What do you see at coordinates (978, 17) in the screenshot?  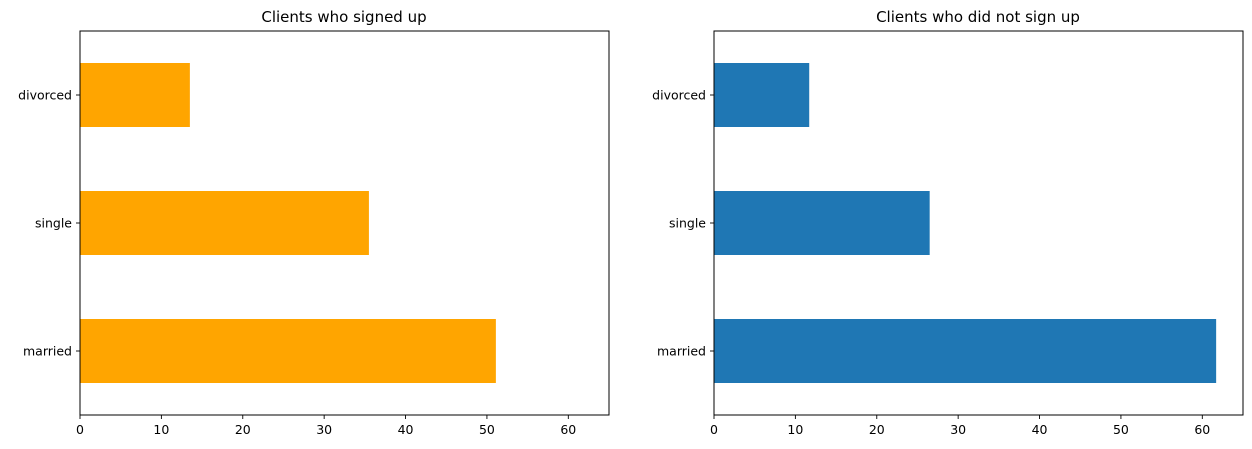 I see `chart-title: Clients who did not sign up` at bounding box center [978, 17].